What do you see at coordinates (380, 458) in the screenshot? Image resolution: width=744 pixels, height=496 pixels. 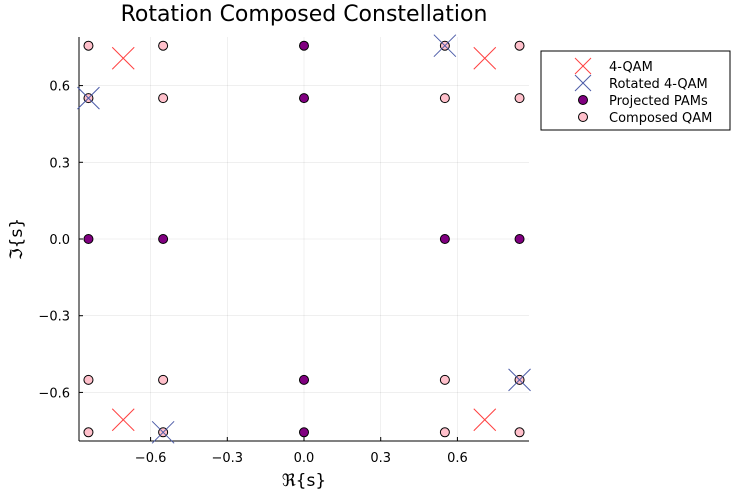 I see `x-tick-label: 0.3` at bounding box center [380, 458].